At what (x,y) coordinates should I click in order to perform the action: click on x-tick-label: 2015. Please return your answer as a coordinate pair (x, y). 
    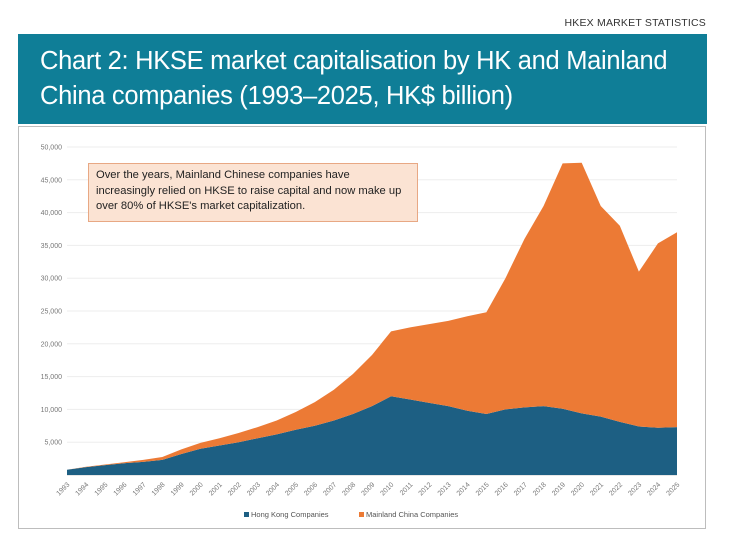
    Looking at the image, I should click on (483, 489).